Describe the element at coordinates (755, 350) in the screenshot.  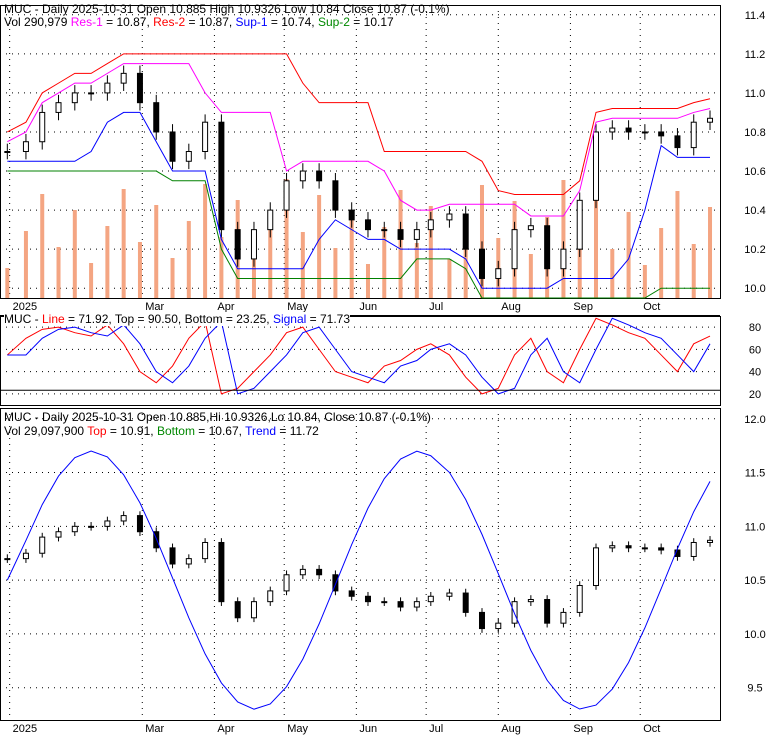
I see `y-tick-label: 60` at that location.